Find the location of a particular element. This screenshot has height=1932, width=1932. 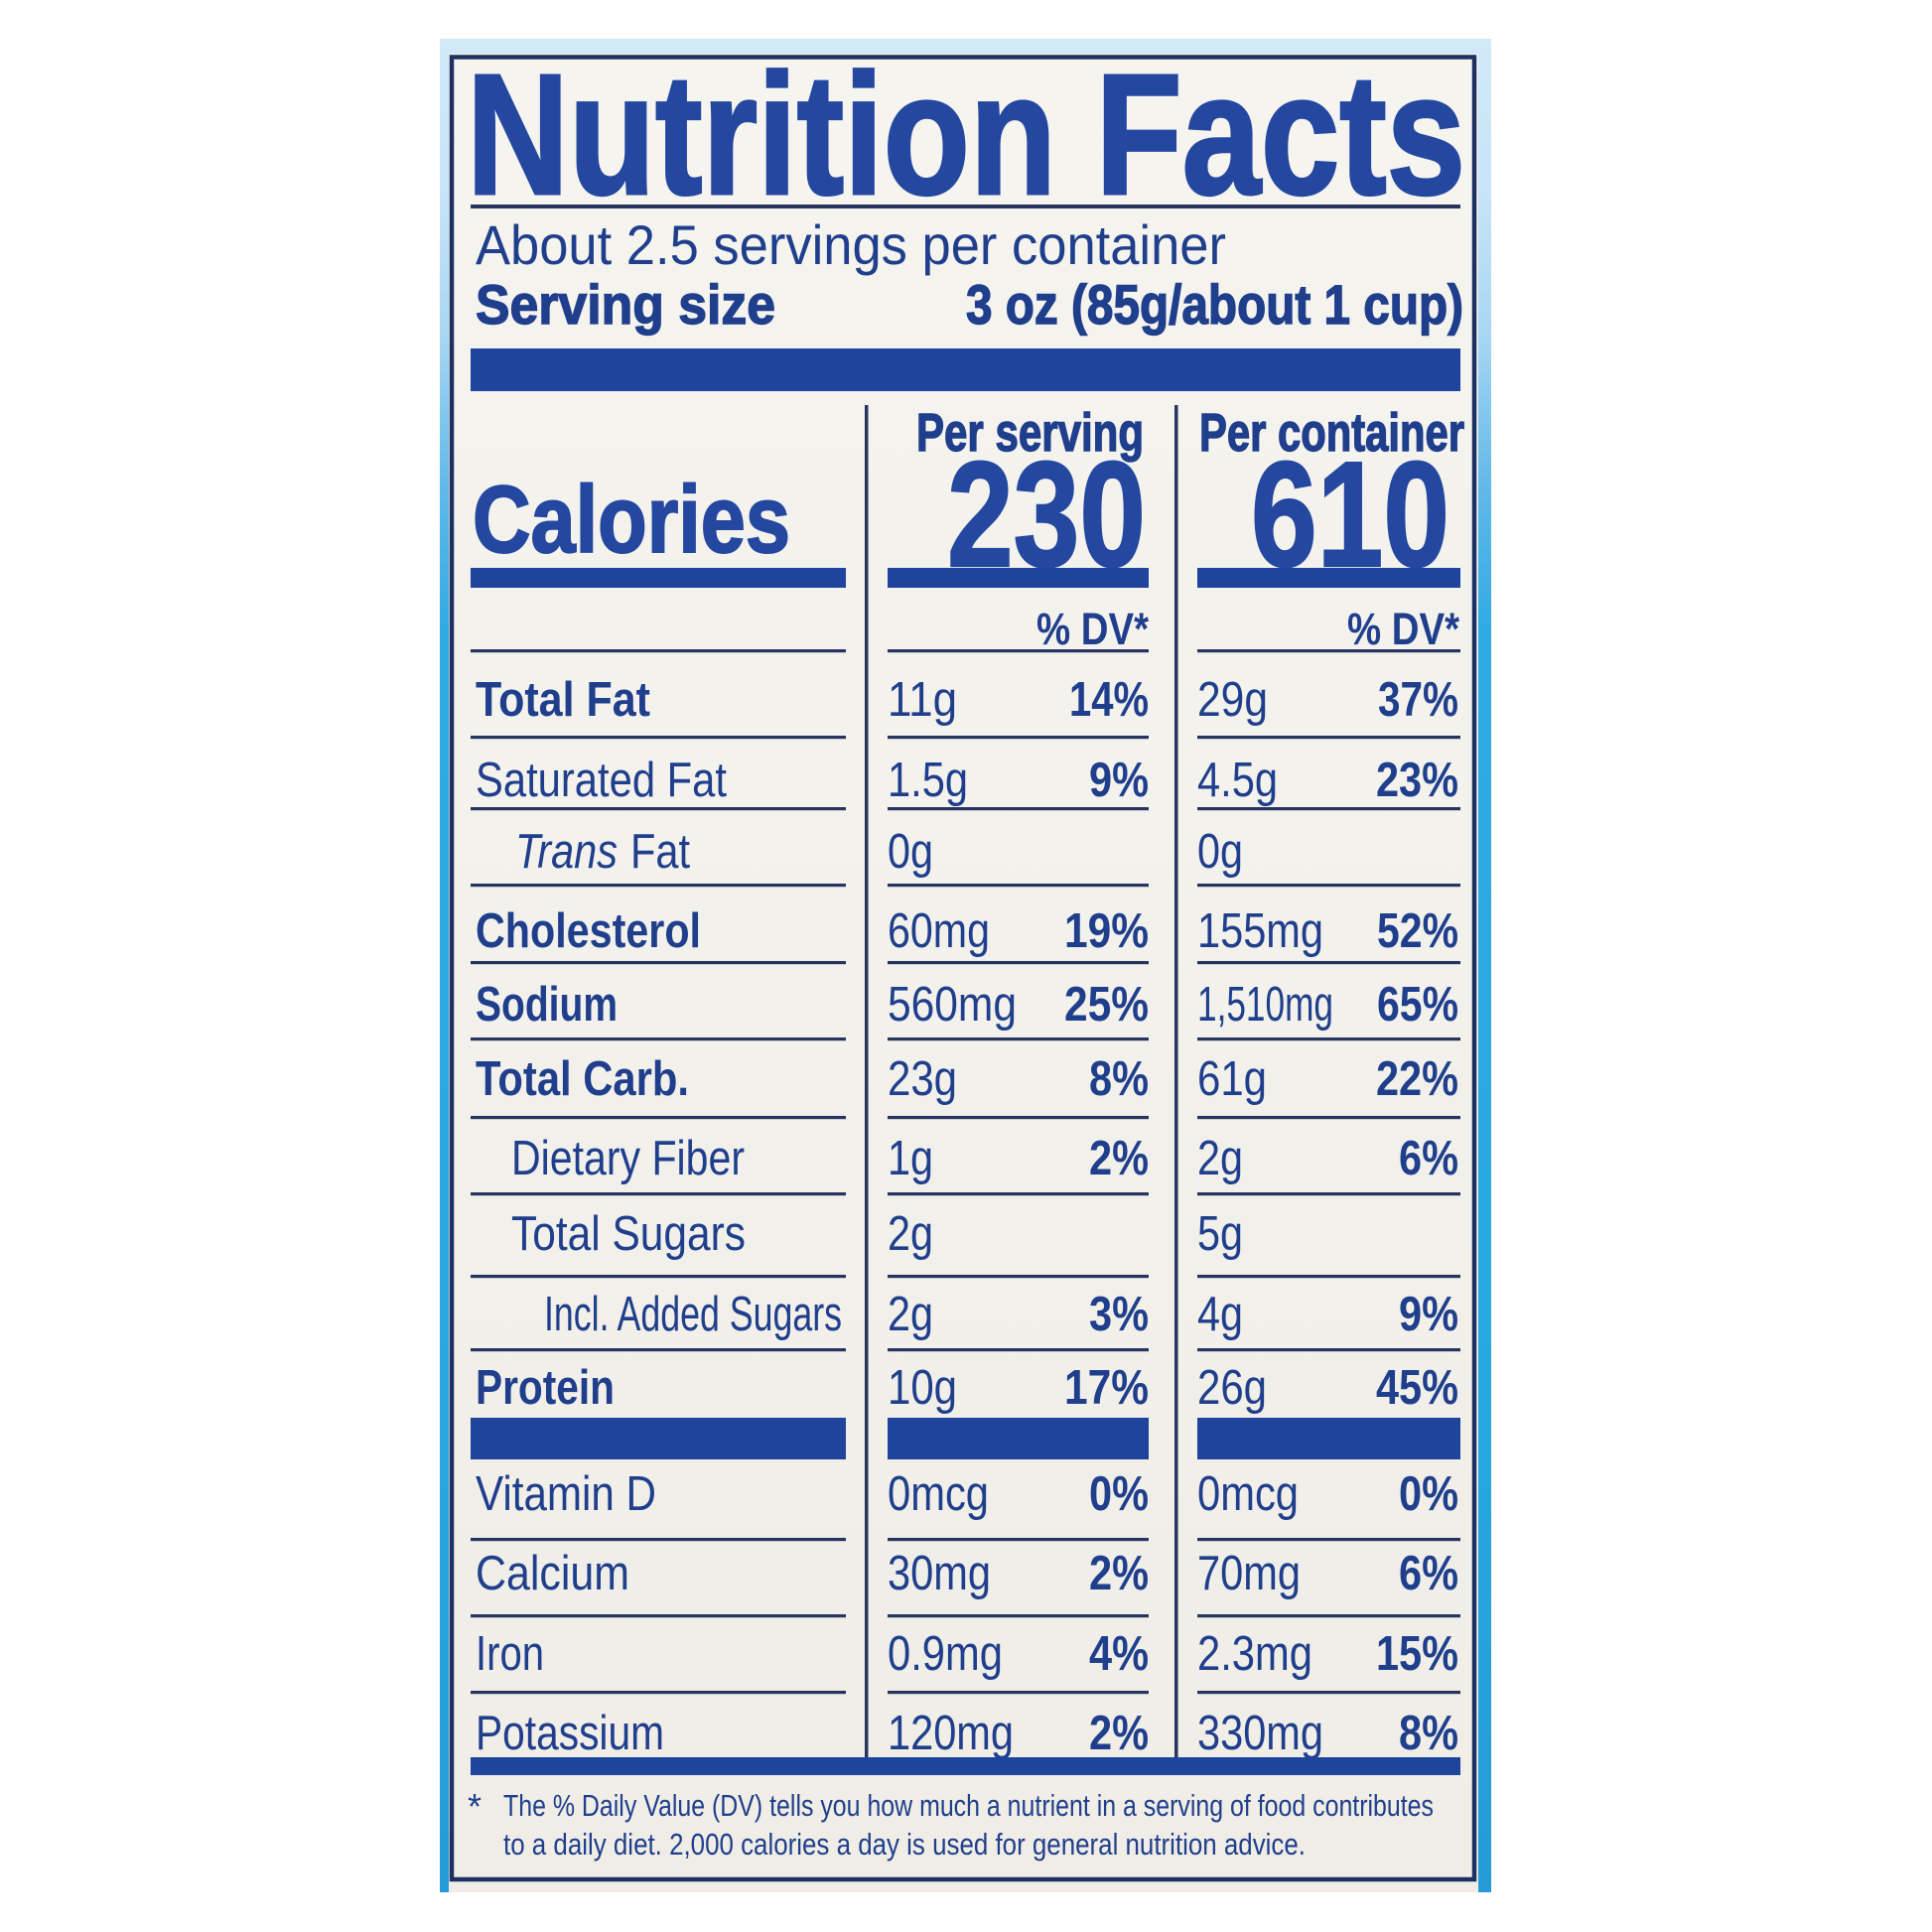

svg-text: Vitamin D is located at coordinates (566, 1494).